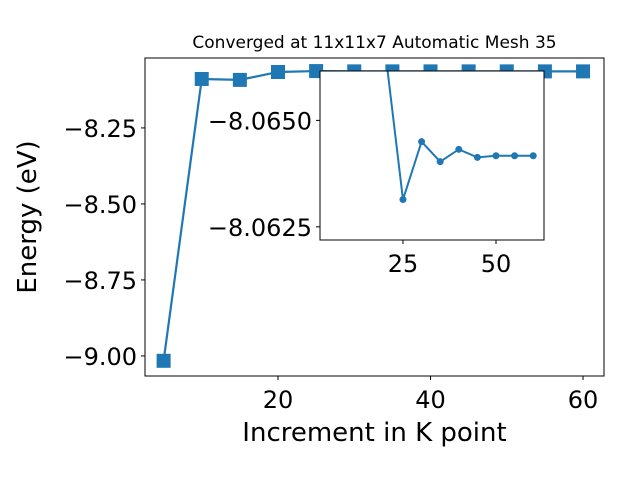 The height and width of the screenshot is (480, 640). What do you see at coordinates (100, 357) in the screenshot?
I see `y-tick-label: −9.00` at bounding box center [100, 357].